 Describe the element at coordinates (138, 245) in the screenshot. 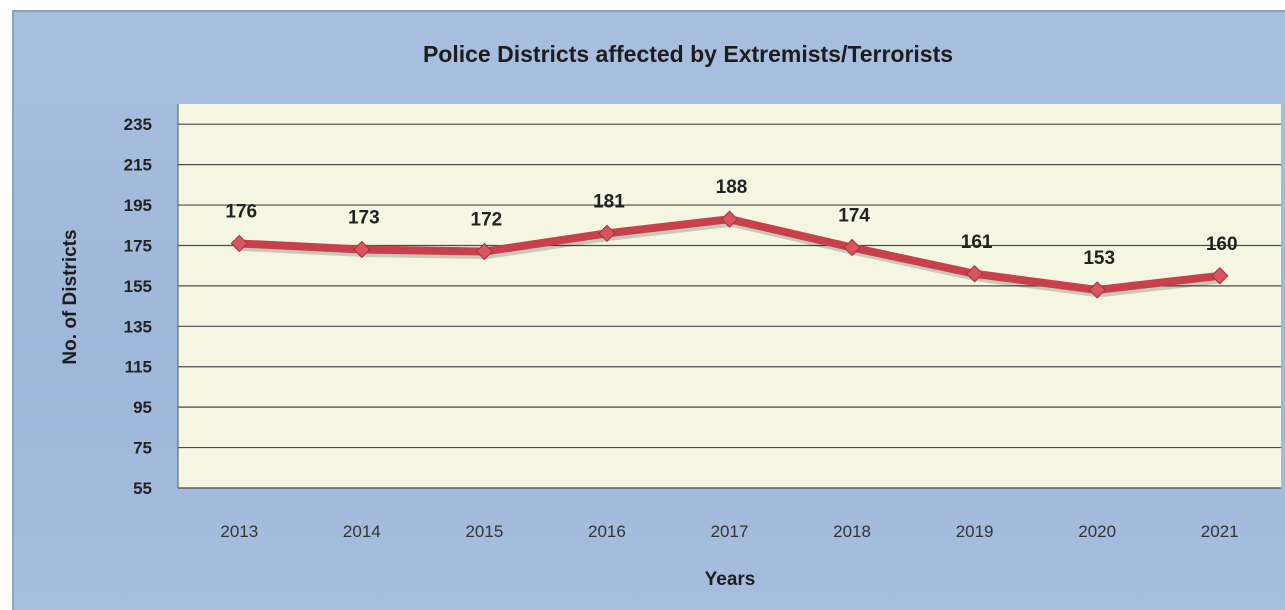

I see `y-tick-label: 175` at that location.